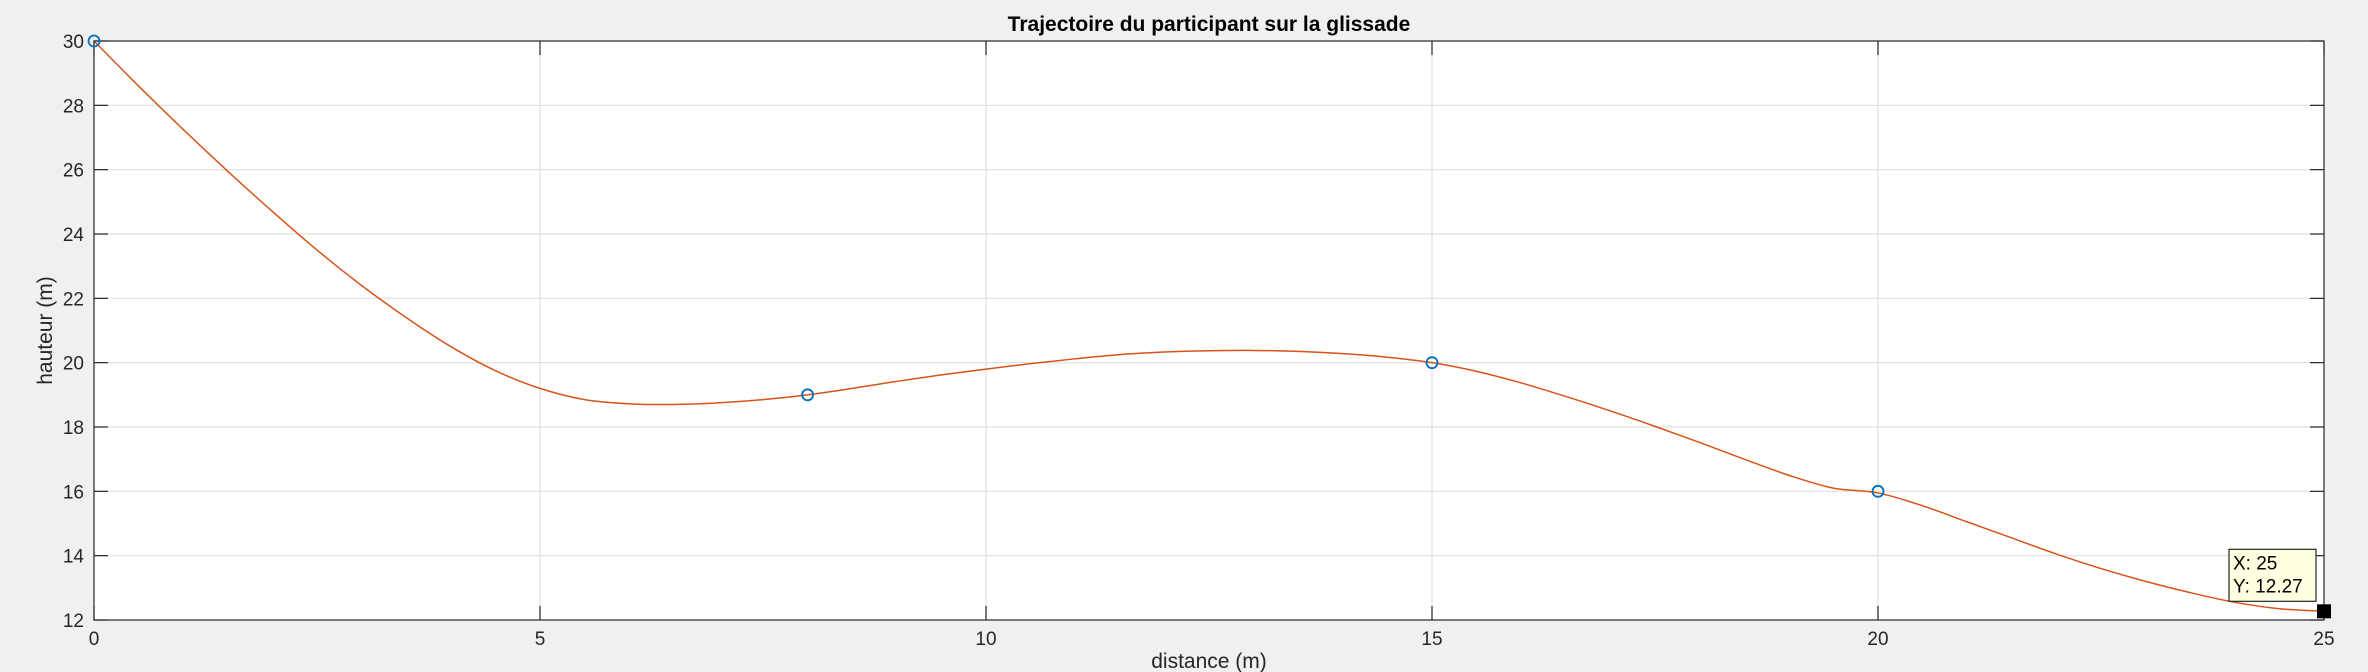  What do you see at coordinates (73, 171) in the screenshot?
I see `y-tick-label: 26` at bounding box center [73, 171].